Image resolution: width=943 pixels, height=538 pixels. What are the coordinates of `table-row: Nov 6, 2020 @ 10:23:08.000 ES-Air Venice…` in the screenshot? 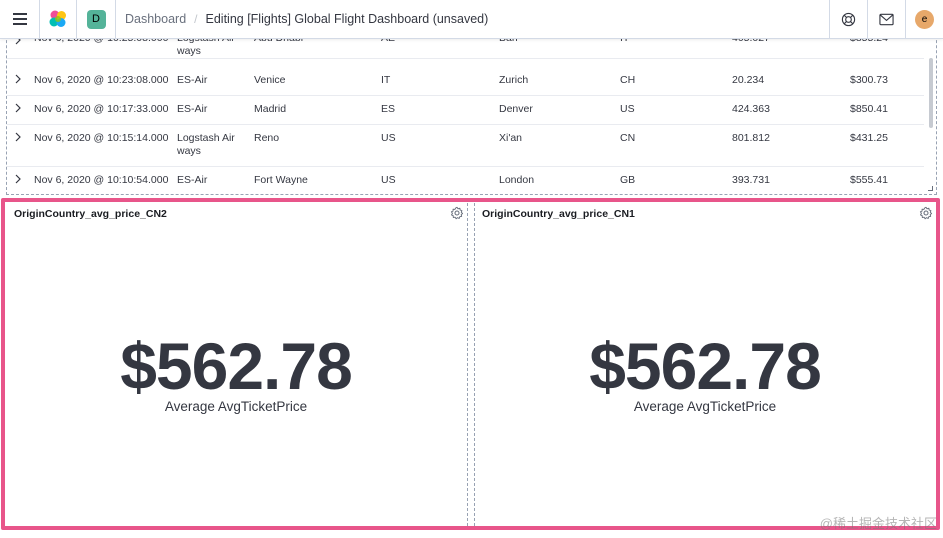 It's located at (465, 81).